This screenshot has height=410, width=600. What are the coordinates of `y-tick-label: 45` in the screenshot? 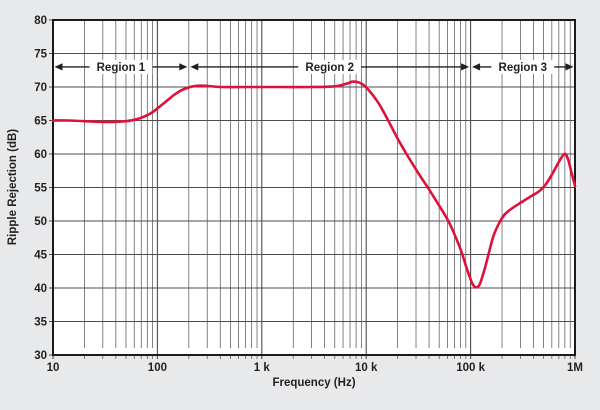 It's located at (40, 256).